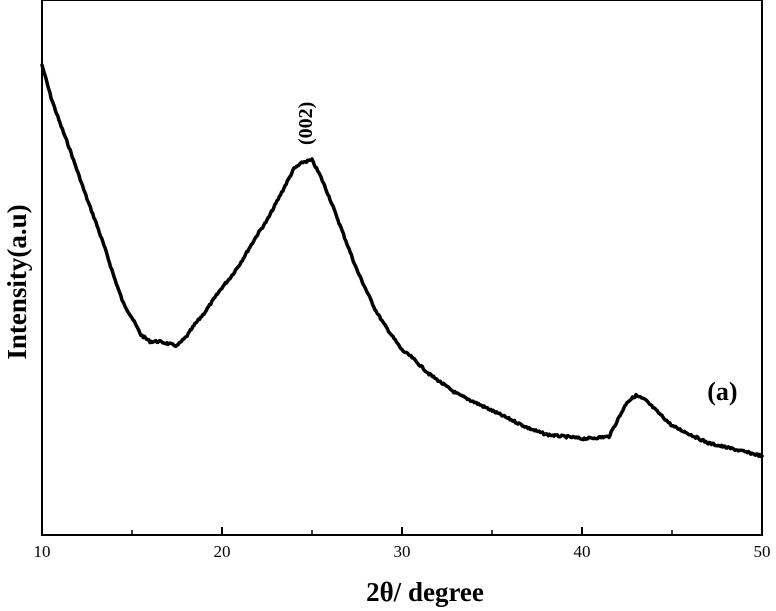 Image resolution: width=776 pixels, height=611 pixels. I want to click on x-tick-label: 40, so click(582, 551).